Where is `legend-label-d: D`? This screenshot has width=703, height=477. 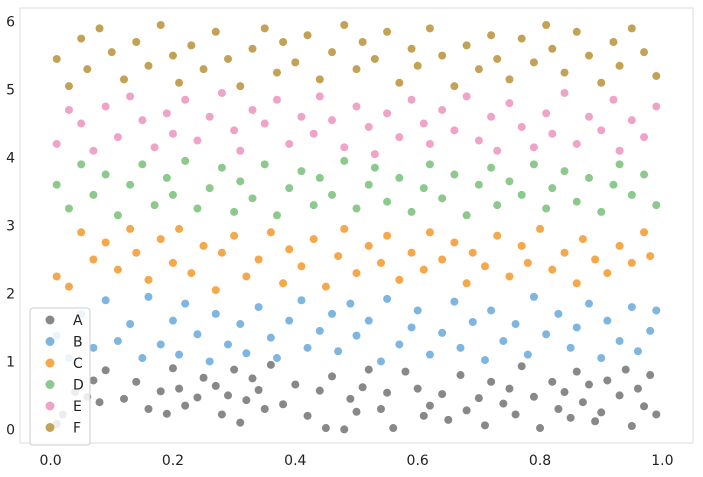 legend-label-d: D is located at coordinates (78, 386).